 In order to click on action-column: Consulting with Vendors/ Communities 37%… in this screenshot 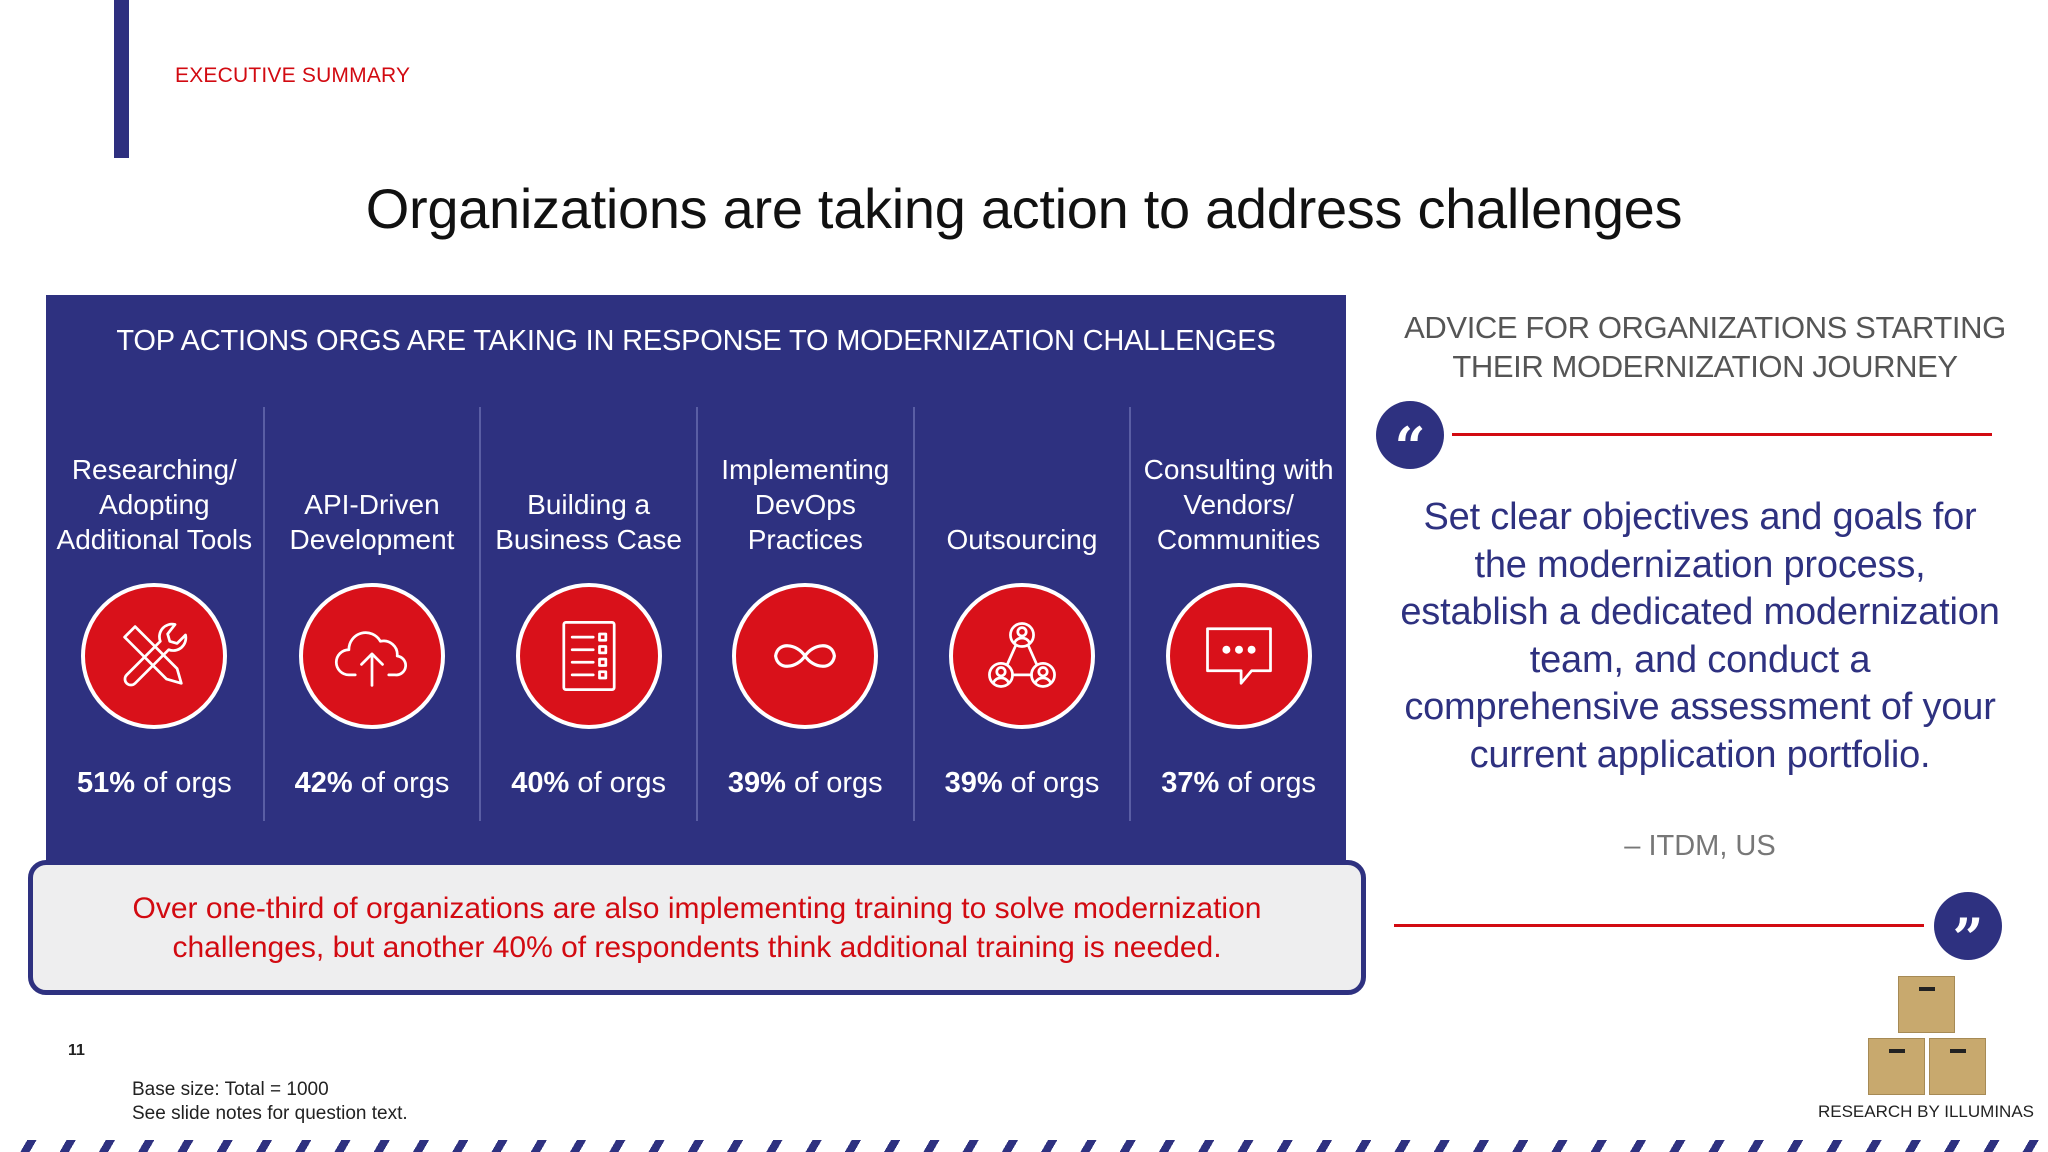, I will do `click(1237, 614)`.